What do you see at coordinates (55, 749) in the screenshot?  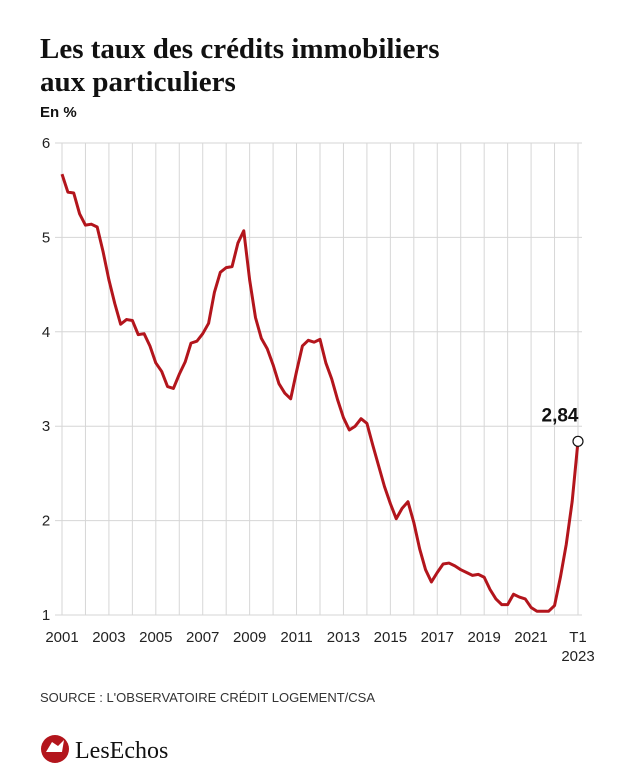 I see `logo` at bounding box center [55, 749].